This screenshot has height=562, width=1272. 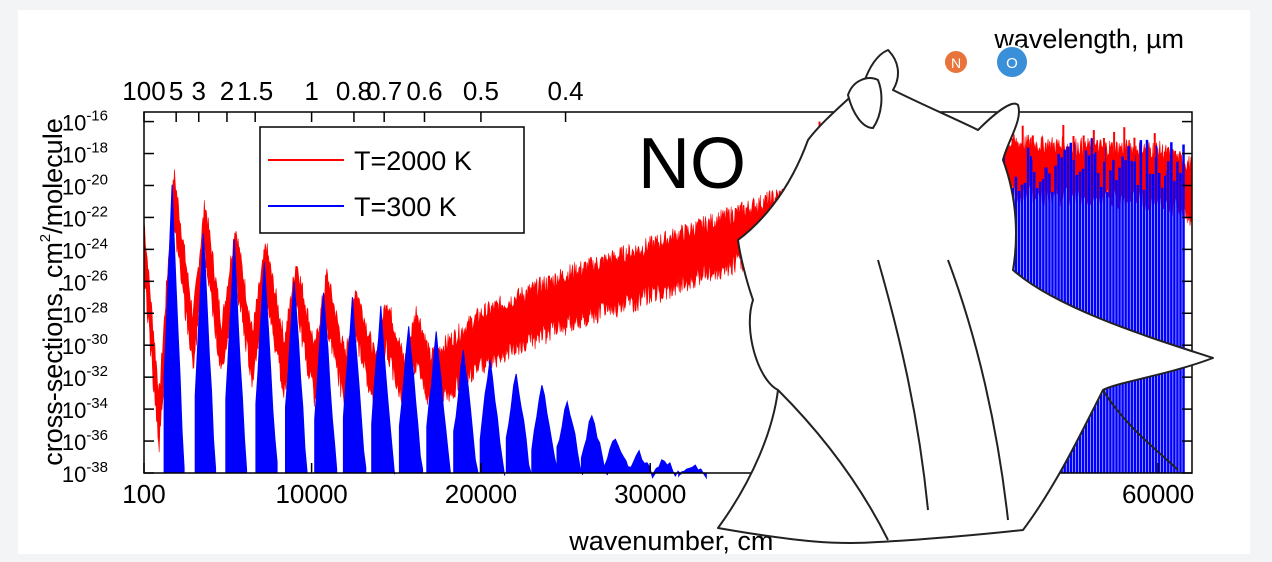 I want to click on legend-box, so click(x=392, y=180).